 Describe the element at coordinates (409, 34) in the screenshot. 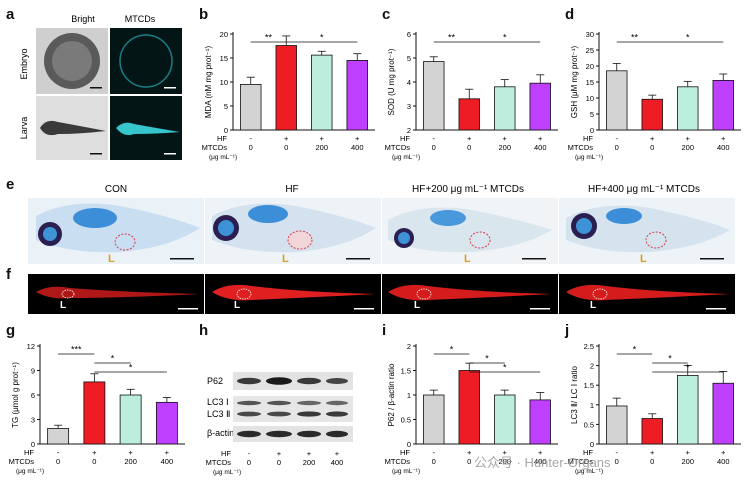

I see `y-tick-label: 6` at that location.